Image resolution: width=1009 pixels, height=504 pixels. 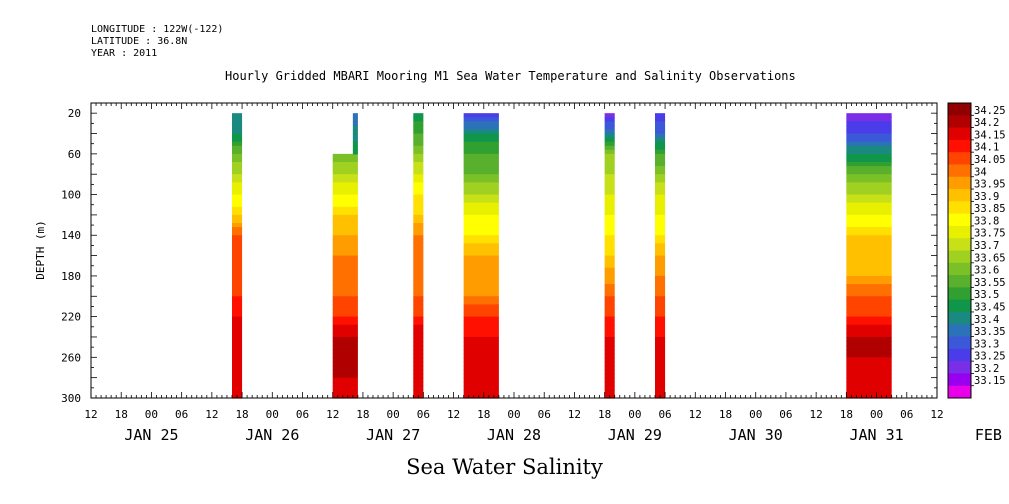 I want to click on y-tick-label: 60, so click(x=74, y=154).